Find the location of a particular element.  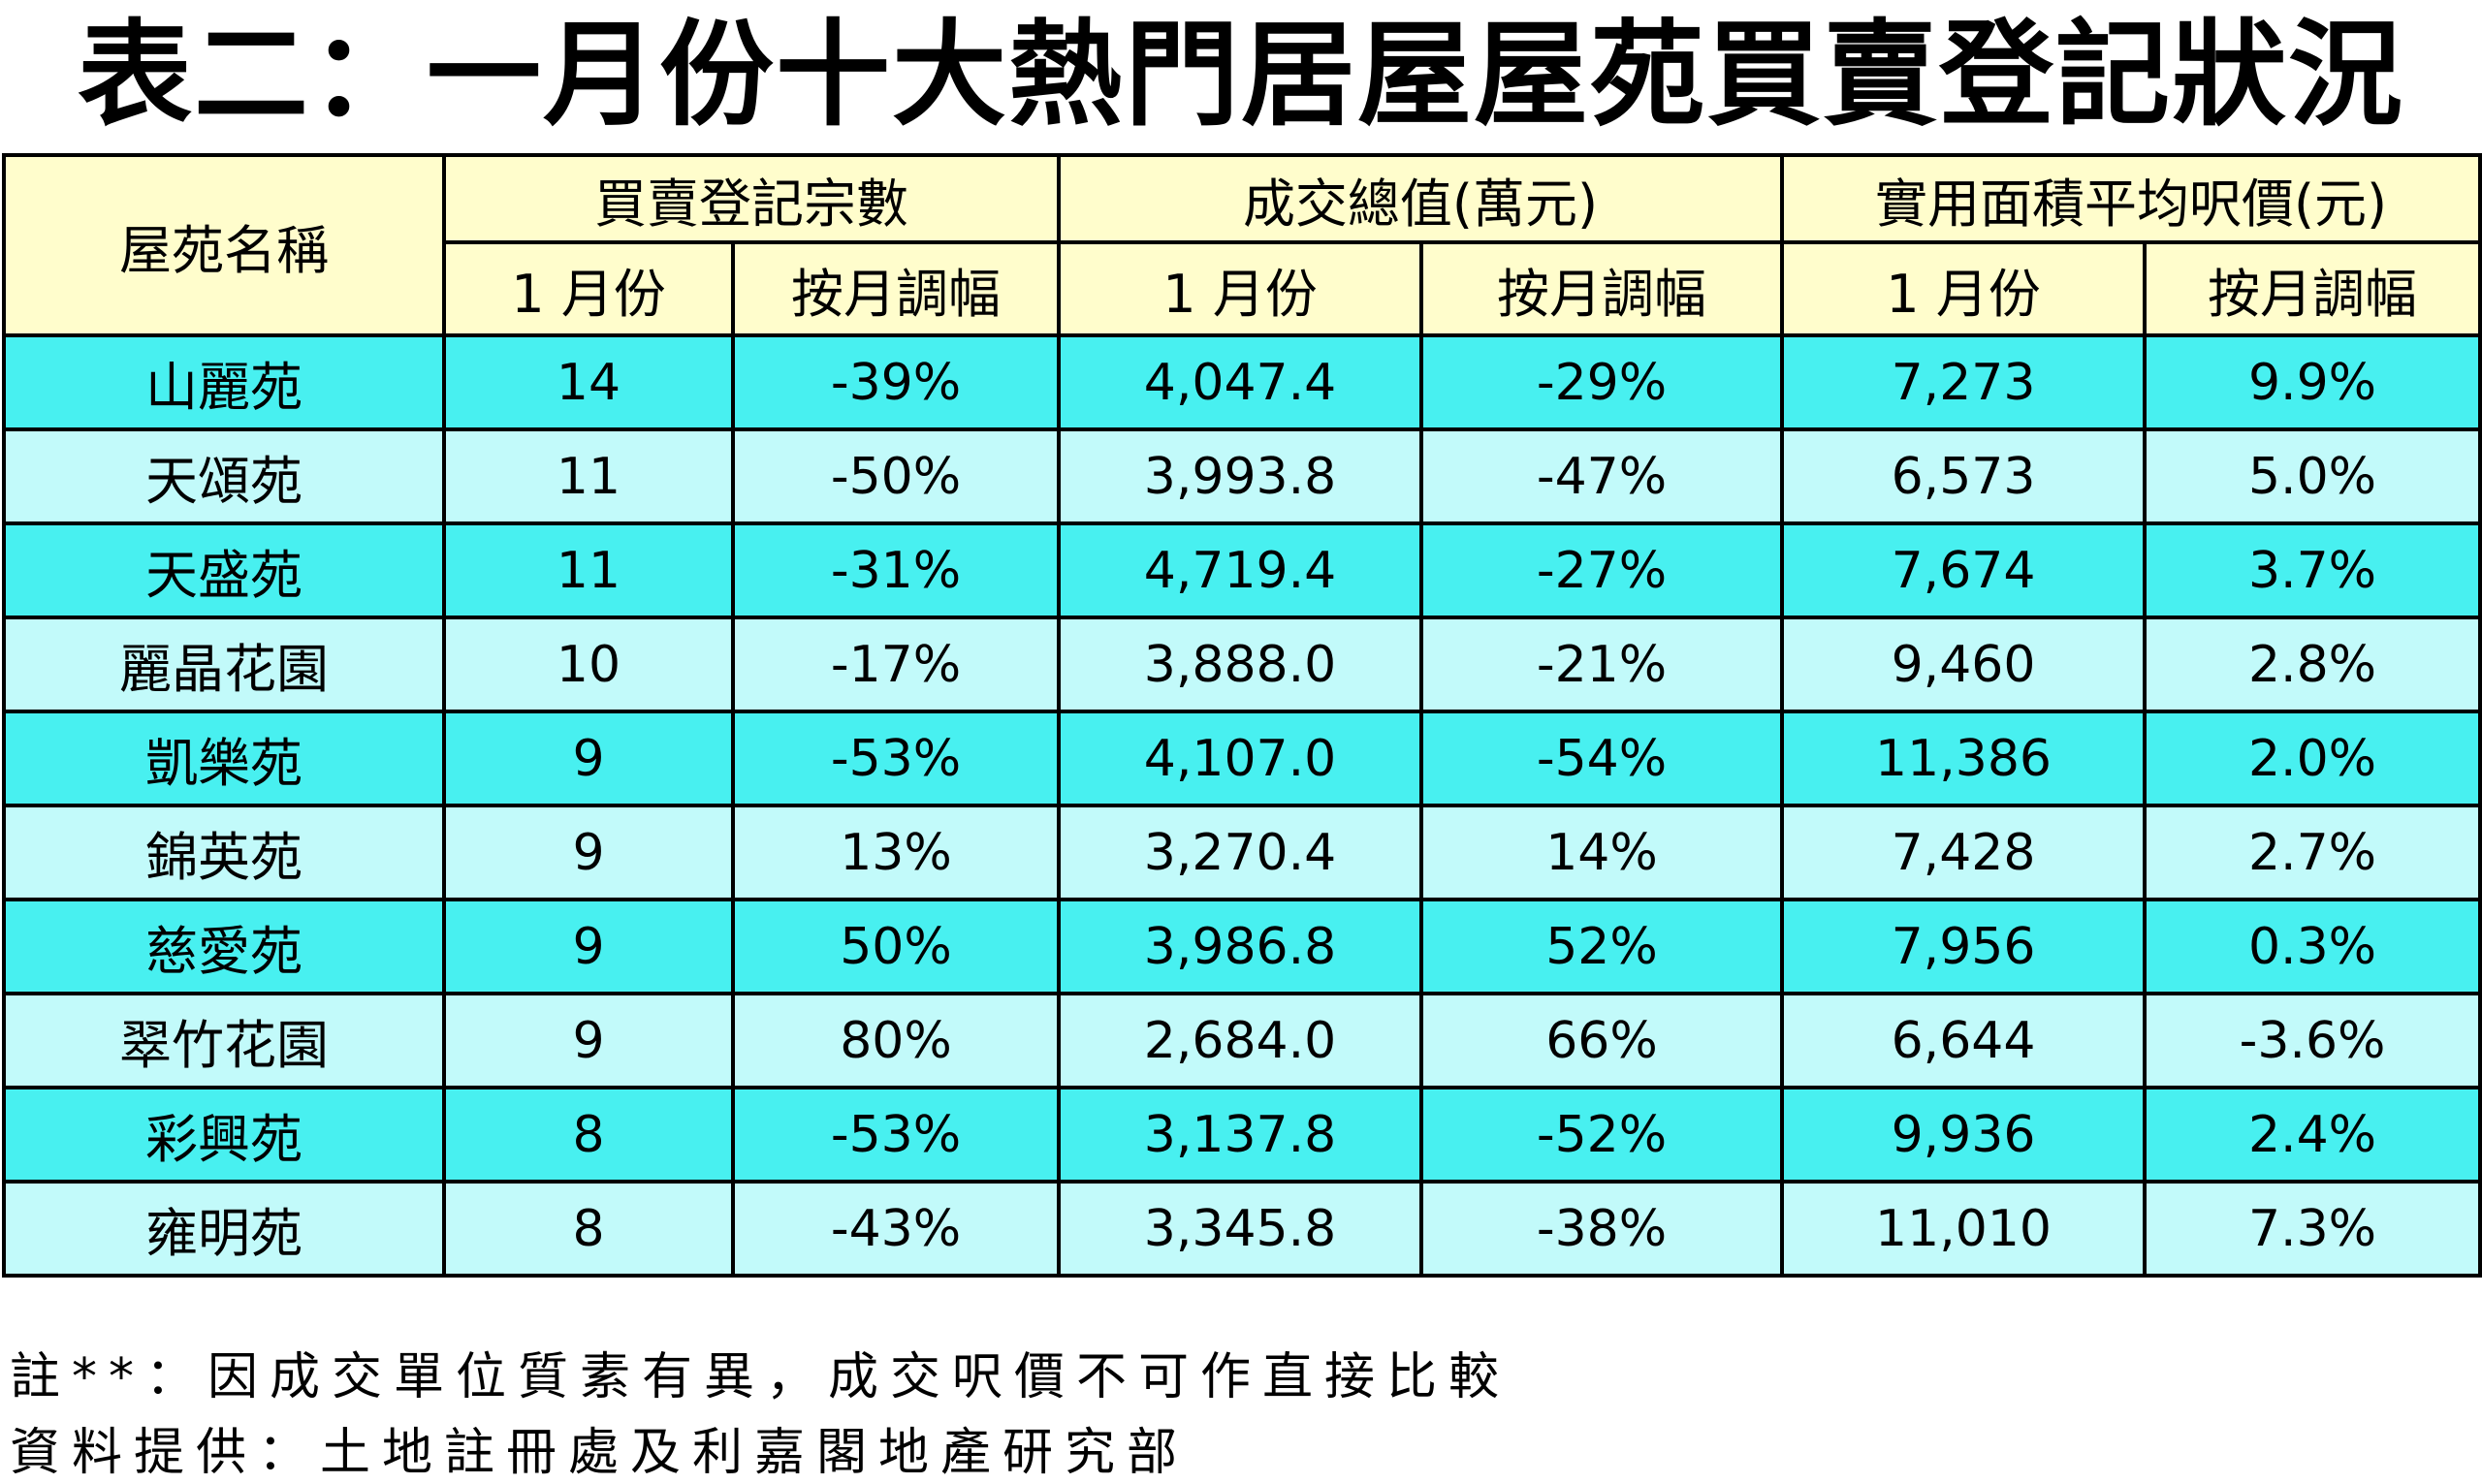

table-row: 天盛苑 11 -31% 4,719.4 -27% 7,674 3.7% is located at coordinates (1242, 570).